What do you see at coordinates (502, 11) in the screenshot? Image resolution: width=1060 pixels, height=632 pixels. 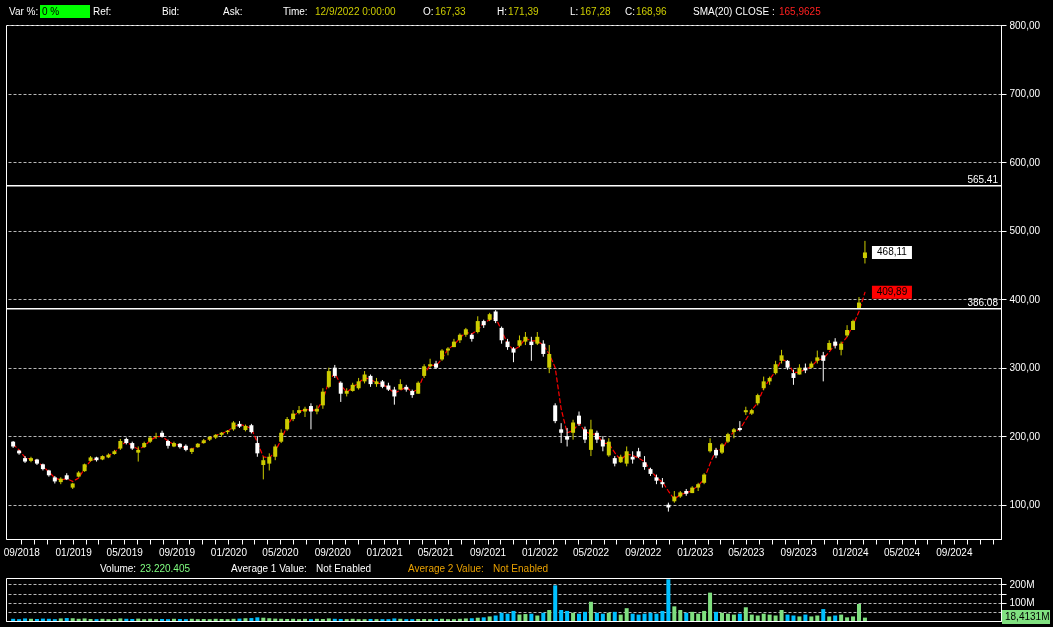 I see `text: H:` at bounding box center [502, 11].